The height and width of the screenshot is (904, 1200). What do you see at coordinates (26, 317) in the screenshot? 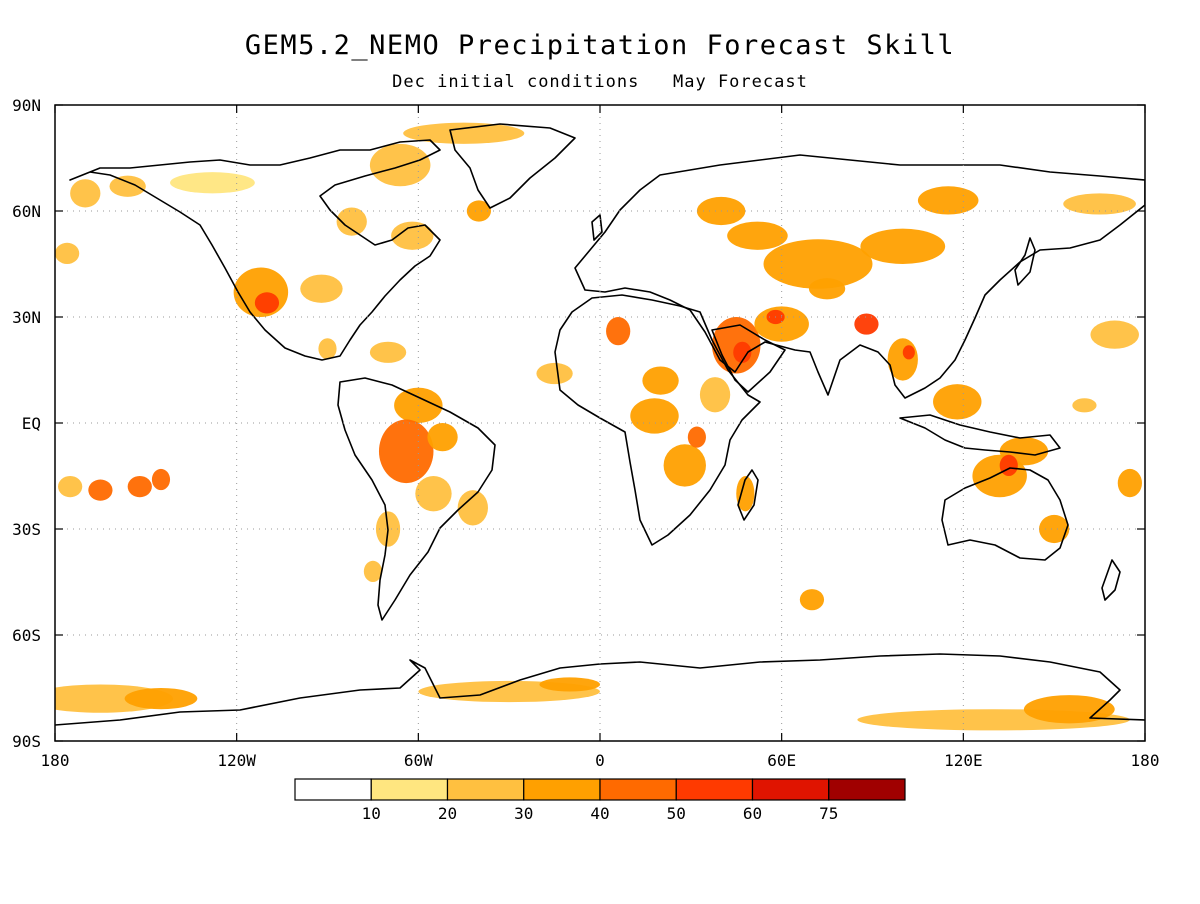
I see `lat-label: 30N` at bounding box center [26, 317].